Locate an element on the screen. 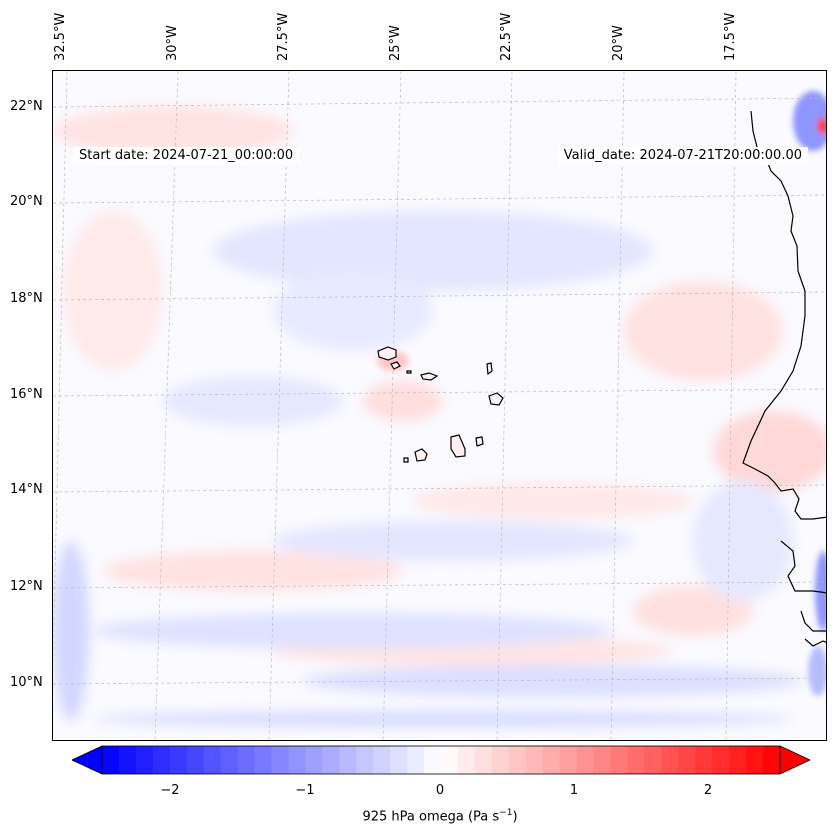  lat-label-14n: 14°N is located at coordinates (26, 489).